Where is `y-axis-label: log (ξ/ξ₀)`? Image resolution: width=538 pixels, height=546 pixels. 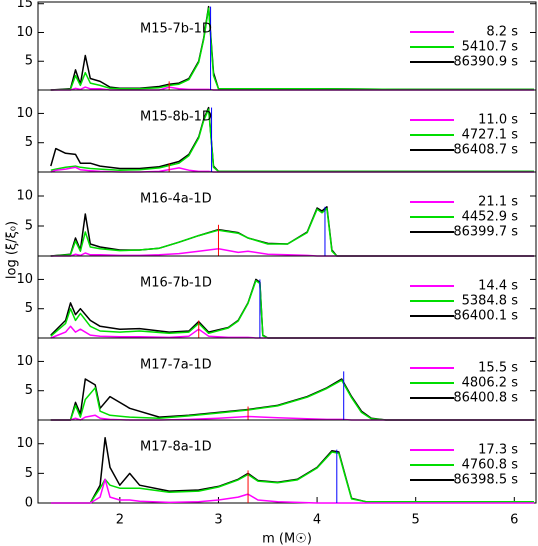 y-axis-label: log (ξ/ξ₀) is located at coordinates (12, 250).